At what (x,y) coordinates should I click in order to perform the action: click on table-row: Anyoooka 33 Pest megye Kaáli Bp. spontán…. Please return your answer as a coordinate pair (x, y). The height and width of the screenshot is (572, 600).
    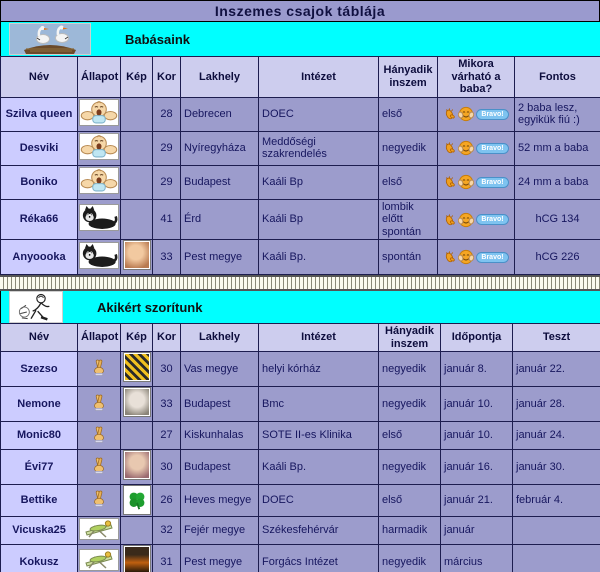
    Looking at the image, I should click on (300, 257).